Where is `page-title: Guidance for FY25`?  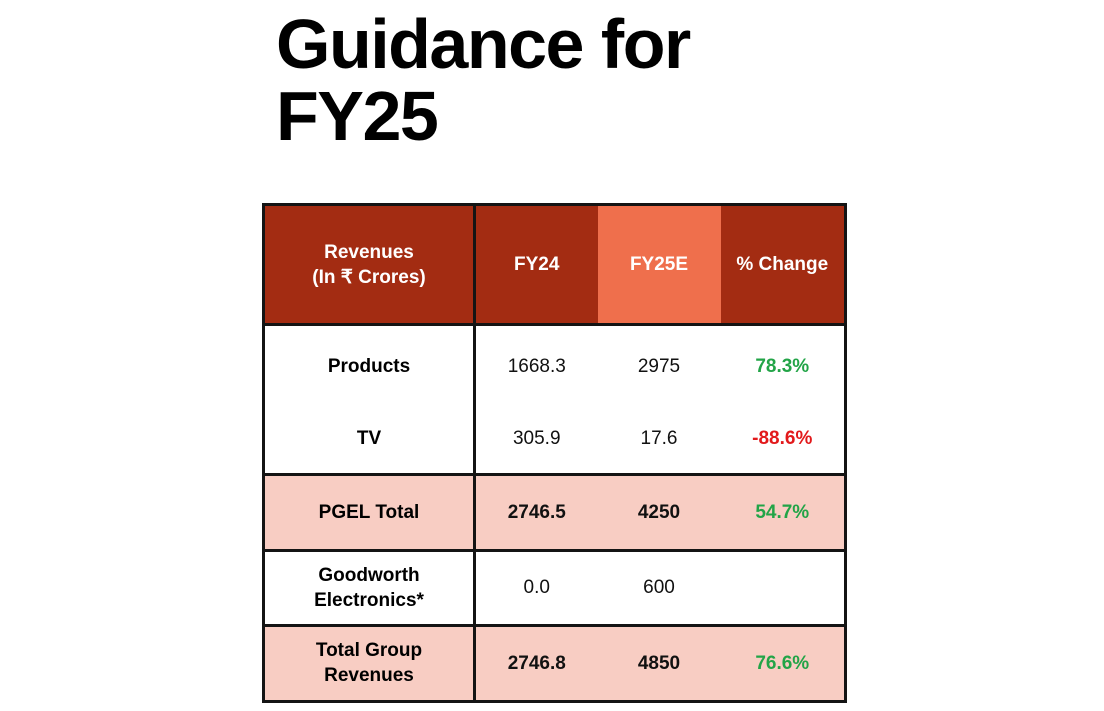 page-title: Guidance for FY25 is located at coordinates (483, 80).